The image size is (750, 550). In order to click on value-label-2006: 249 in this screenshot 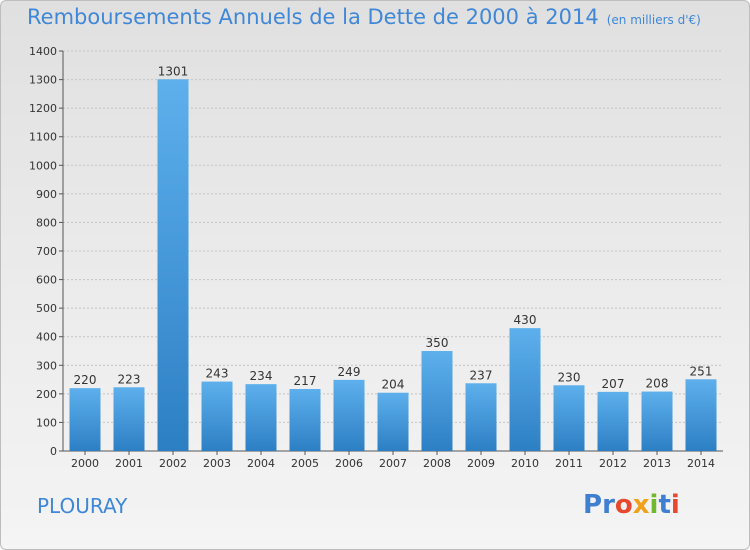, I will do `click(349, 372)`.